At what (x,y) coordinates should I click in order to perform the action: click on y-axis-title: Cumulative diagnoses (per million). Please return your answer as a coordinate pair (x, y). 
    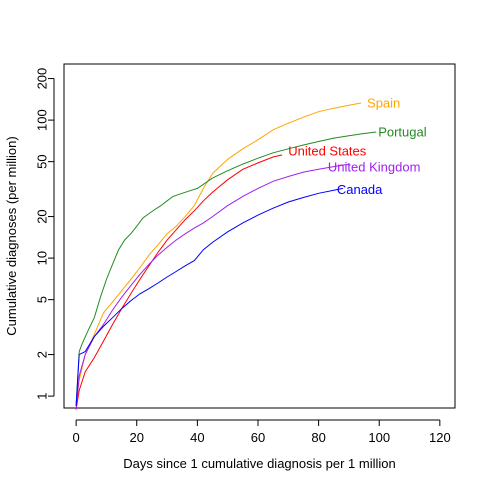
    Looking at the image, I should click on (11, 235).